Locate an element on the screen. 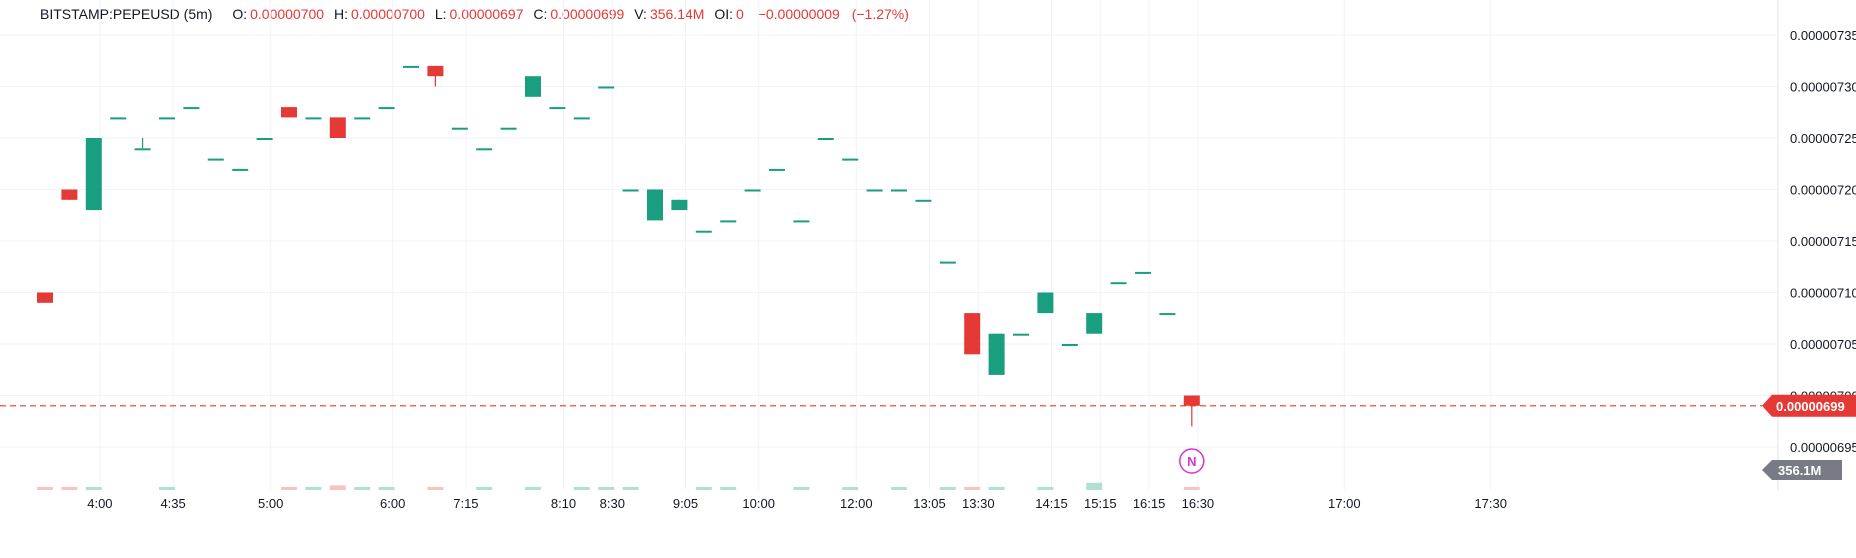 The width and height of the screenshot is (1856, 558). x-tick-label: 17:30 is located at coordinates (1490, 503).